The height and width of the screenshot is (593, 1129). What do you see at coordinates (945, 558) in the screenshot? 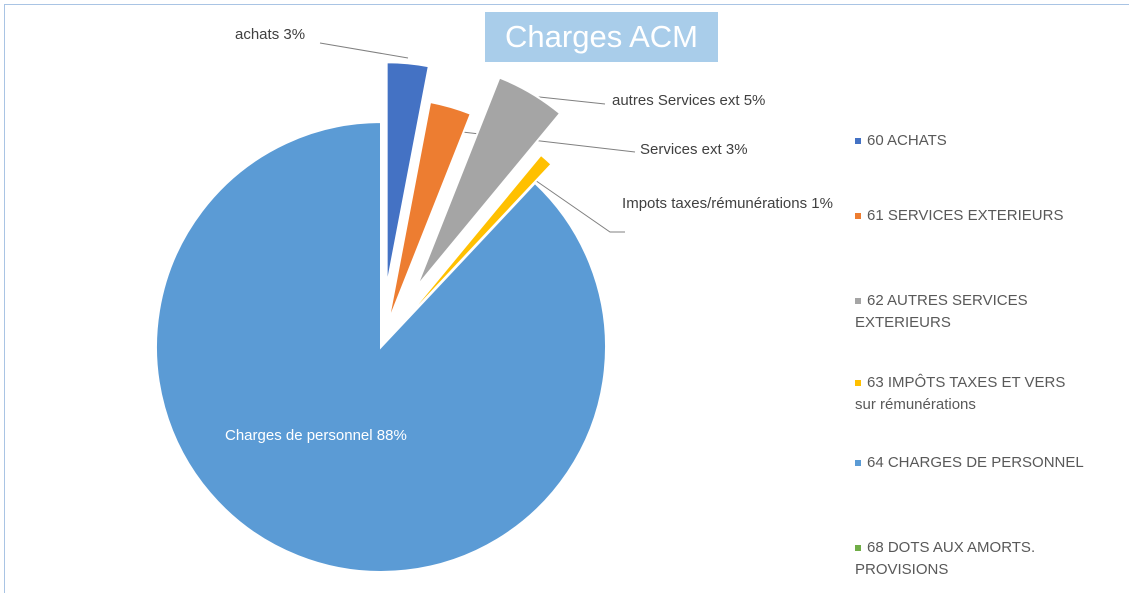
I see `legend-label: 68 DOTS AUX AMORTS. PROVISIONS` at bounding box center [945, 558].